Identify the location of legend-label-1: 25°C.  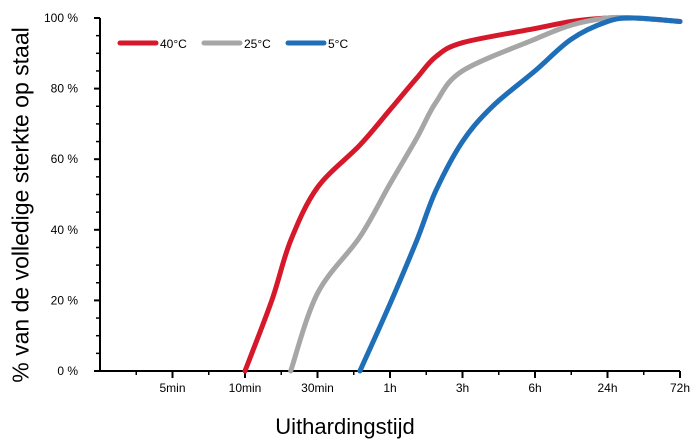
(257, 44).